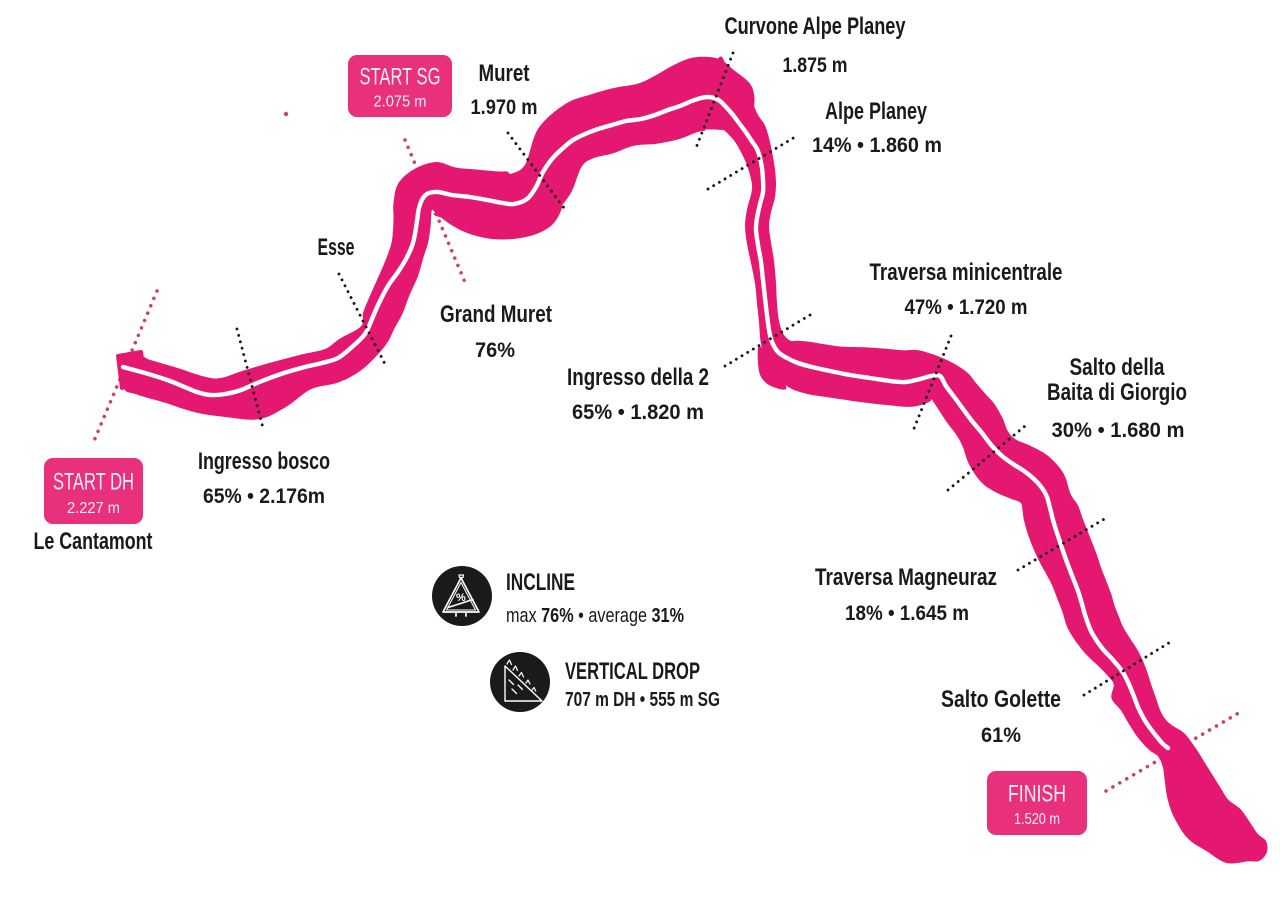 The width and height of the screenshot is (1280, 911). Describe the element at coordinates (496, 314) in the screenshot. I see `svg-text: Grand Muret` at that location.